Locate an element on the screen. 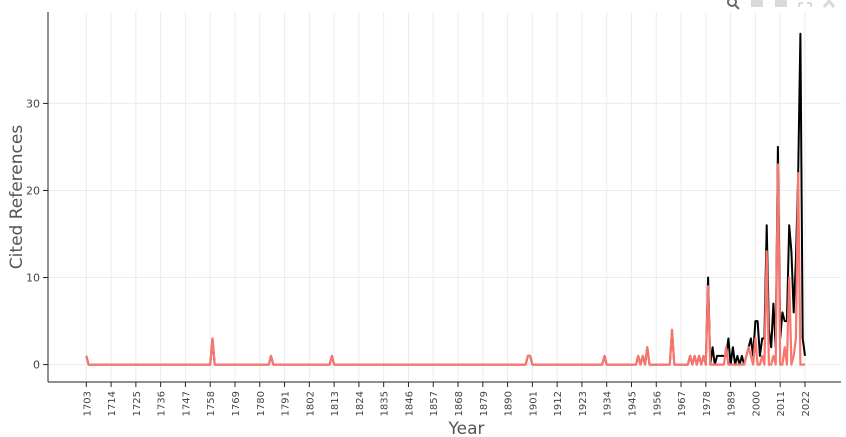 The image size is (846, 437). x-tick-label: 1780 is located at coordinates (261, 403).